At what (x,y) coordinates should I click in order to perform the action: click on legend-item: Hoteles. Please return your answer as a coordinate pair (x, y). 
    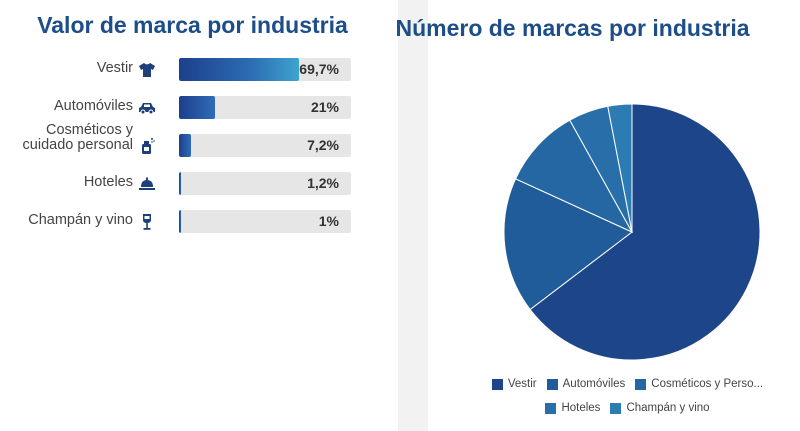
    Looking at the image, I should click on (572, 408).